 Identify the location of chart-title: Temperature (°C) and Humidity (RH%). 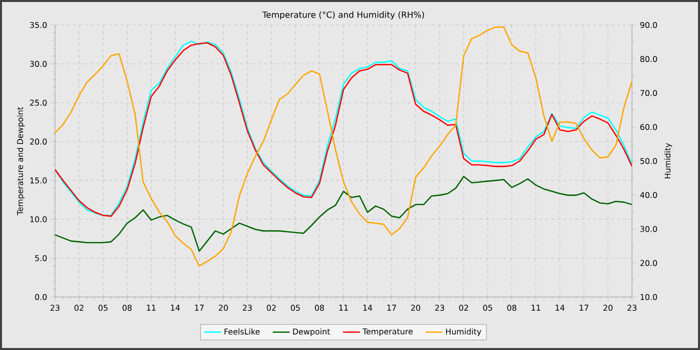
(343, 15).